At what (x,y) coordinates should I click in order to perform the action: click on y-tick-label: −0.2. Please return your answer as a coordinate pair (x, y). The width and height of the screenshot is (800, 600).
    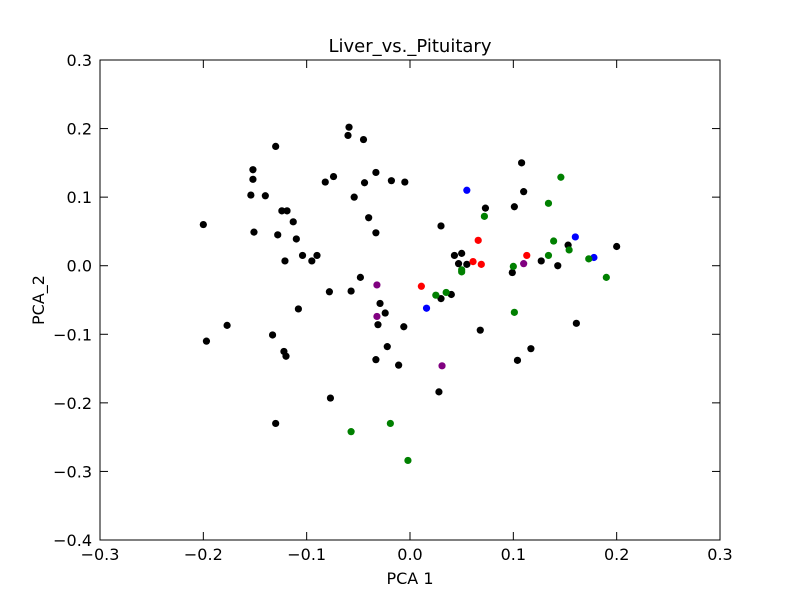
    Looking at the image, I should click on (72, 403).